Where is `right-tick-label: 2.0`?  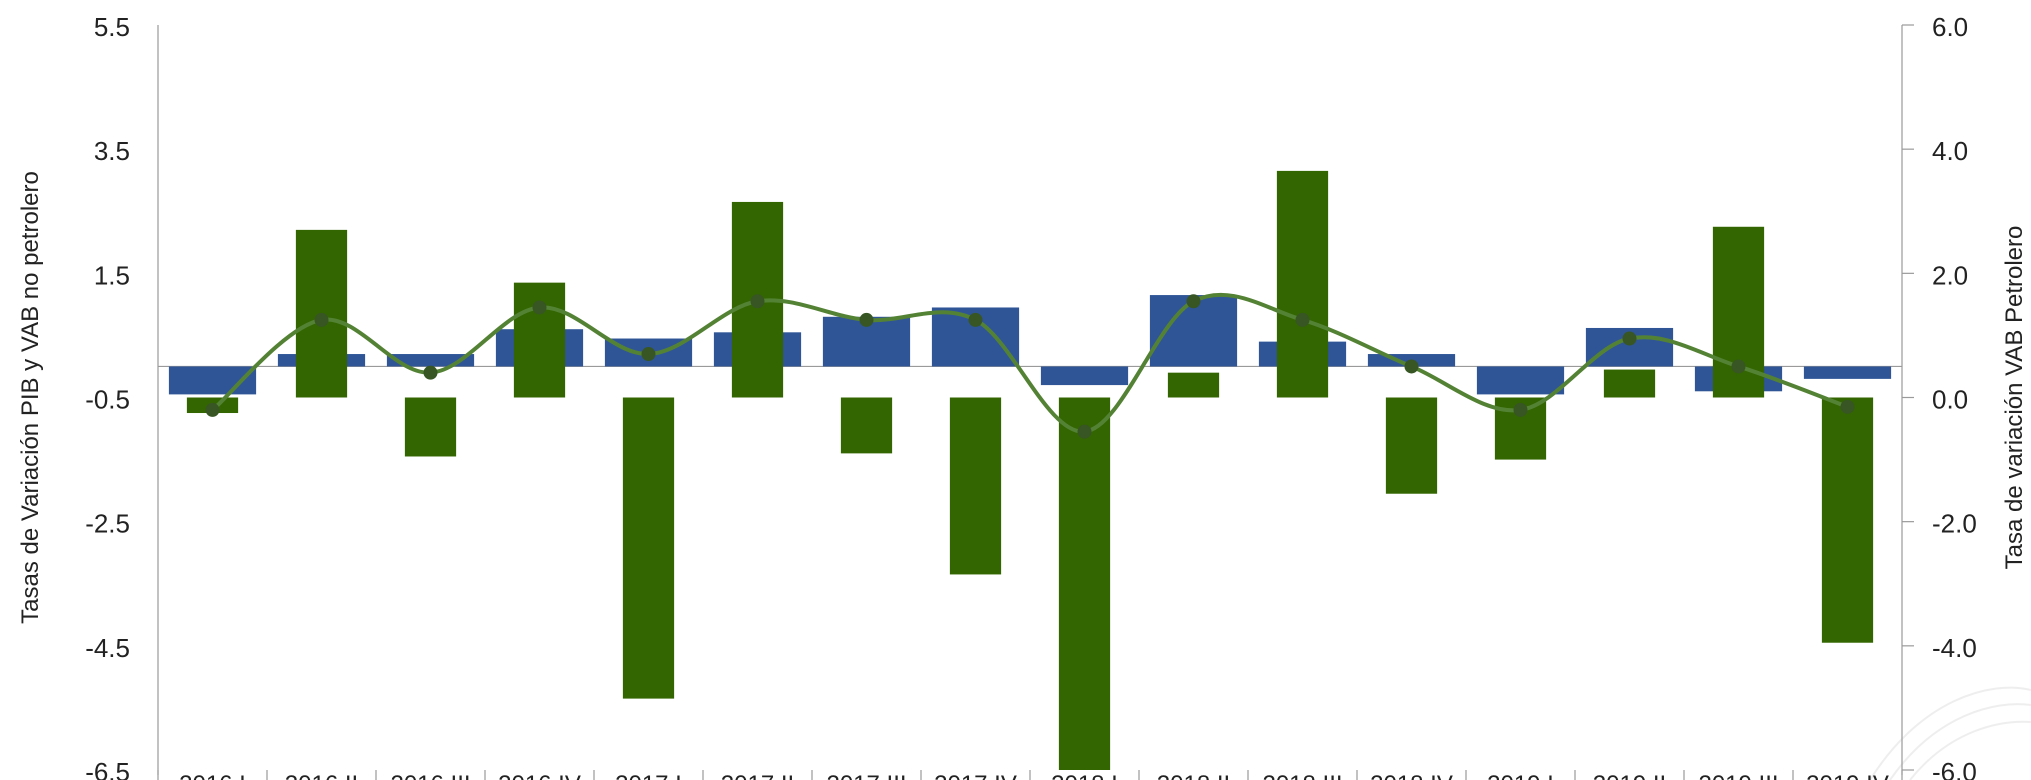
right-tick-label: 2.0 is located at coordinates (1950, 275).